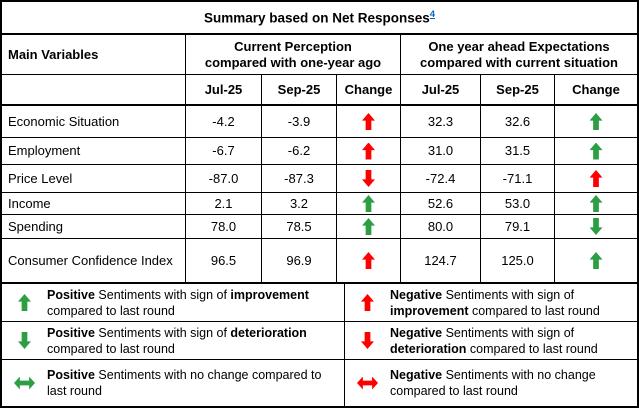 The width and height of the screenshot is (639, 408). Describe the element at coordinates (518, 204) in the screenshot. I see `value-cell: 53.0` at that location.